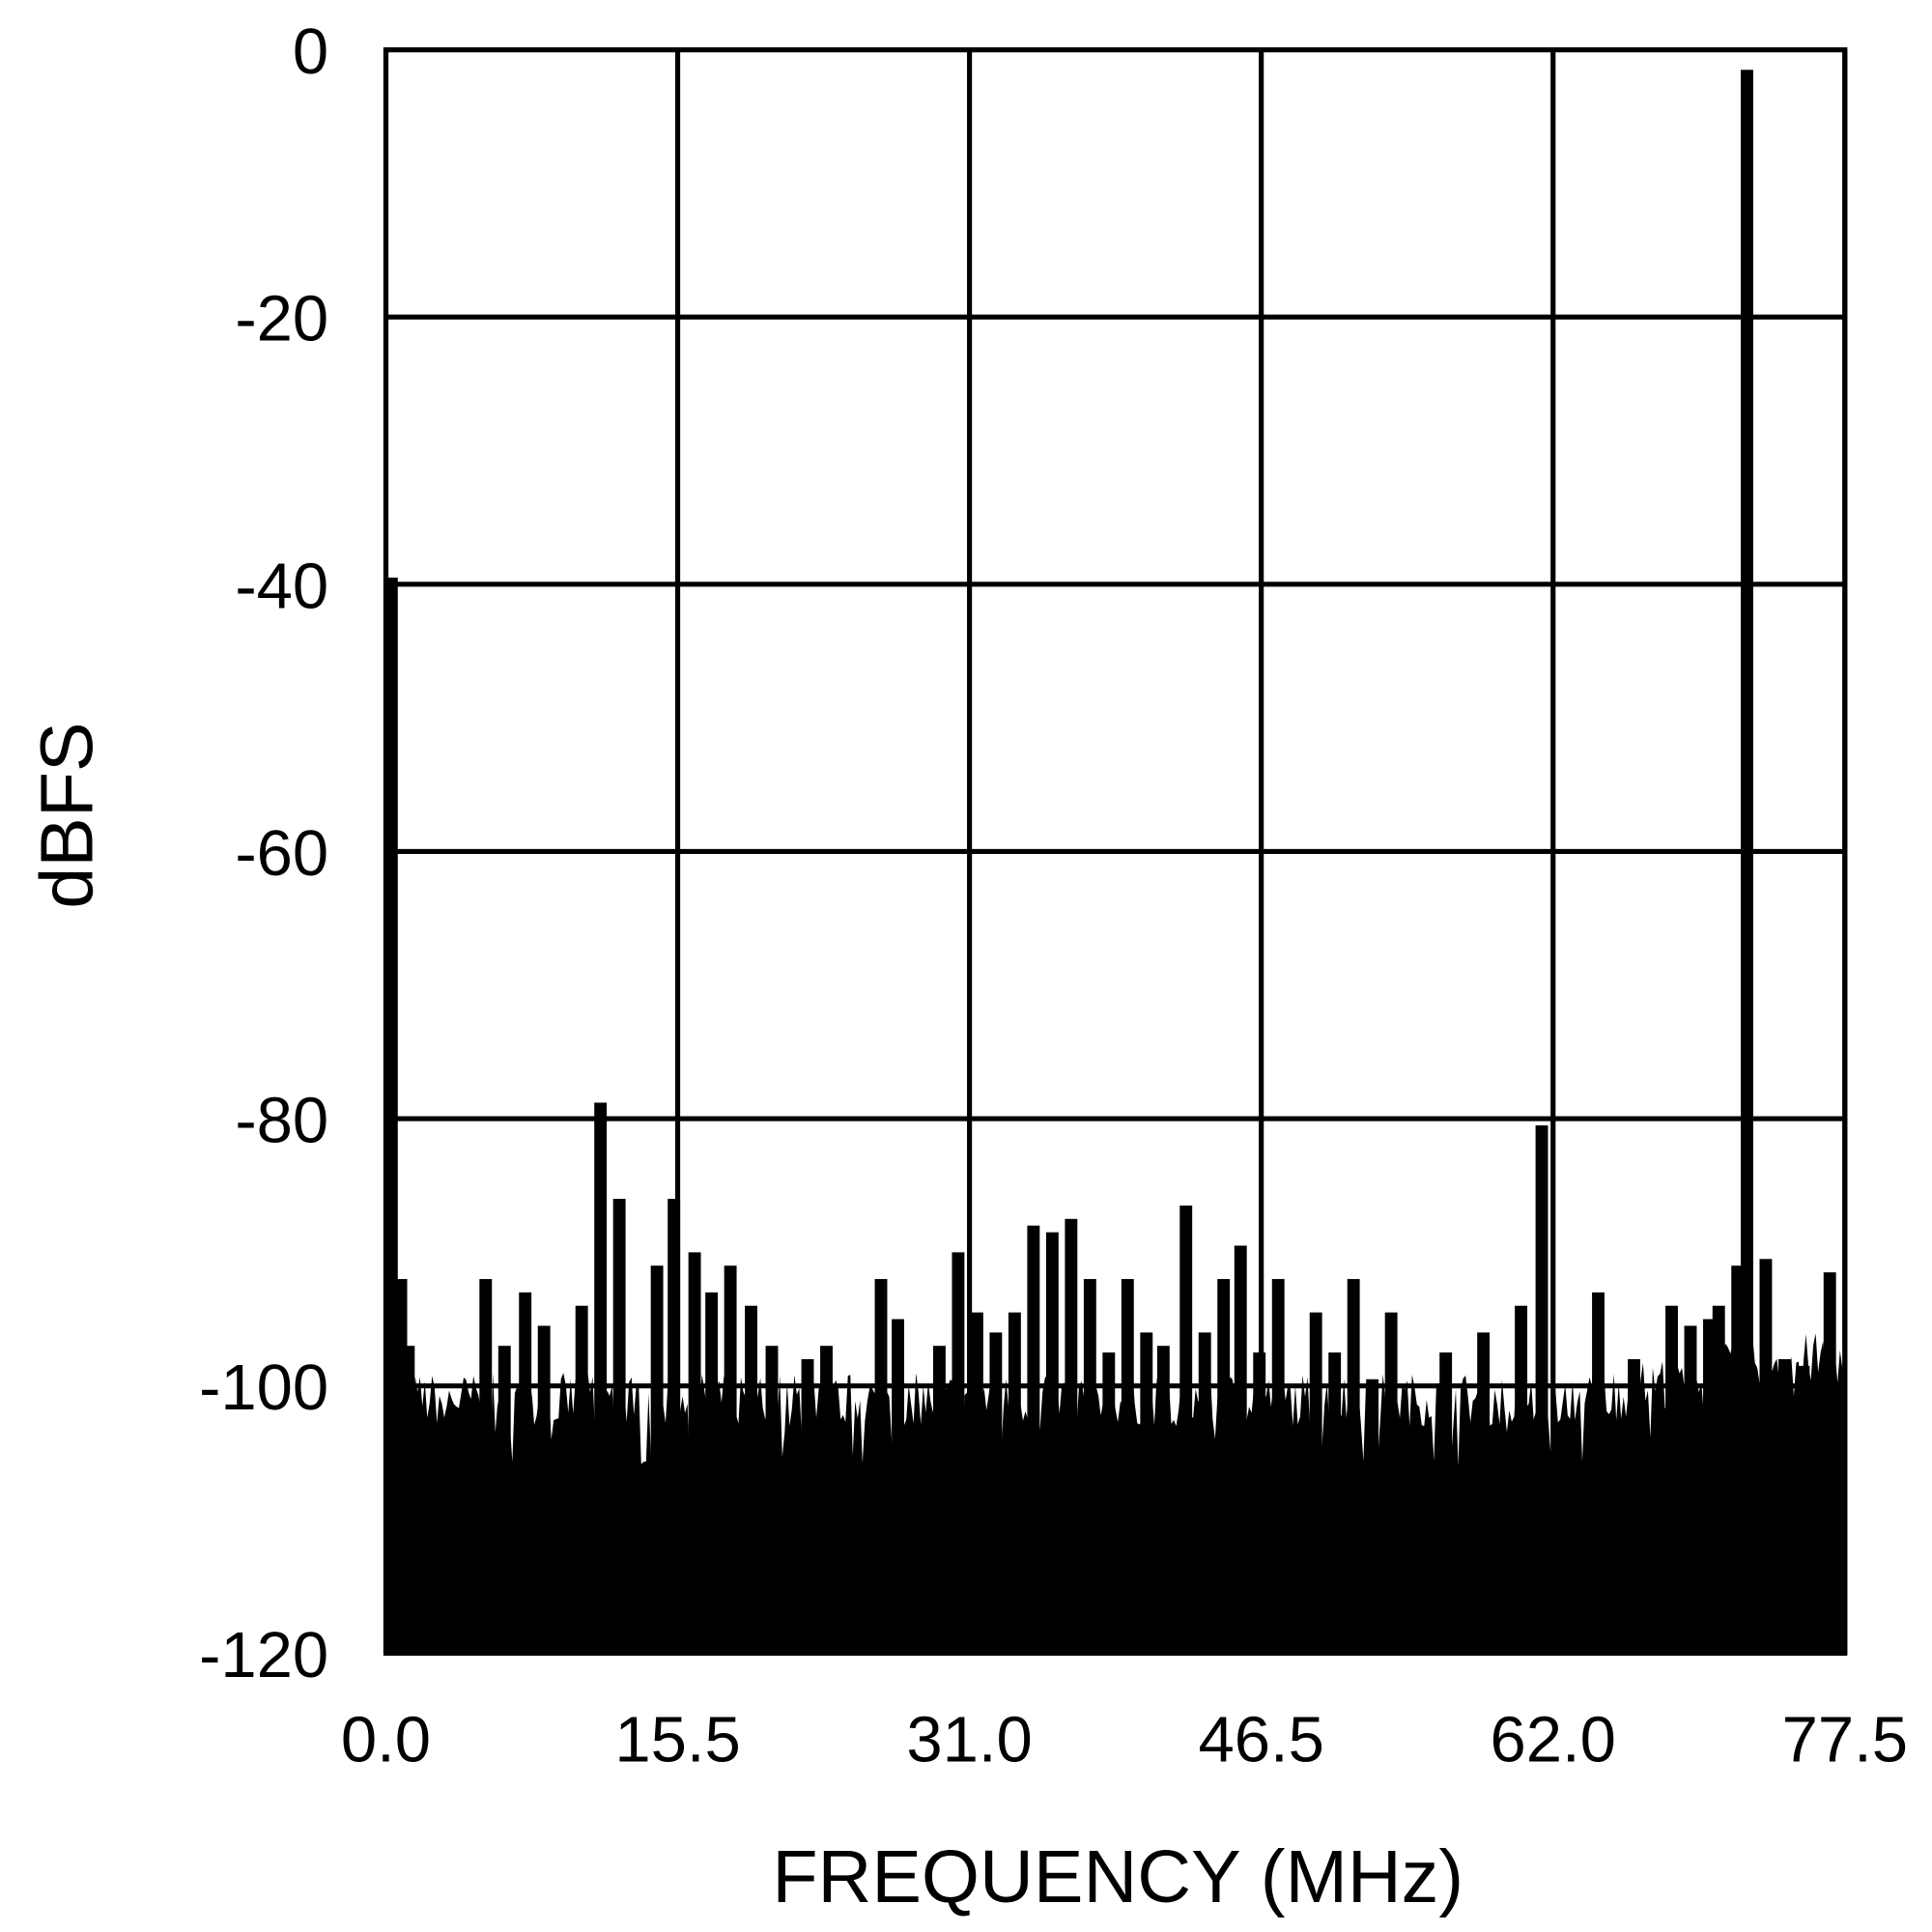 This screenshot has height=1932, width=1932. I want to click on x-tick-label: 62.0, so click(1553, 1739).